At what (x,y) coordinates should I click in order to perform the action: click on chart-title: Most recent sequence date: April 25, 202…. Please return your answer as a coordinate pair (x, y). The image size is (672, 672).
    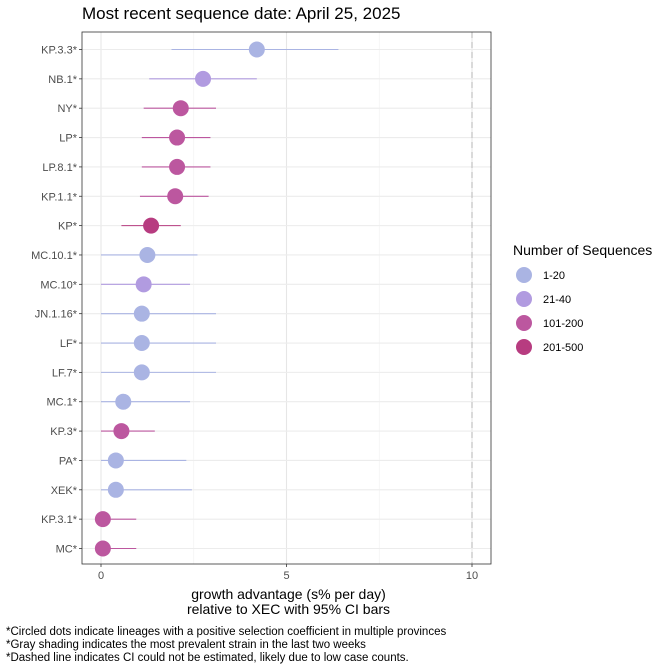
    Looking at the image, I should click on (241, 13).